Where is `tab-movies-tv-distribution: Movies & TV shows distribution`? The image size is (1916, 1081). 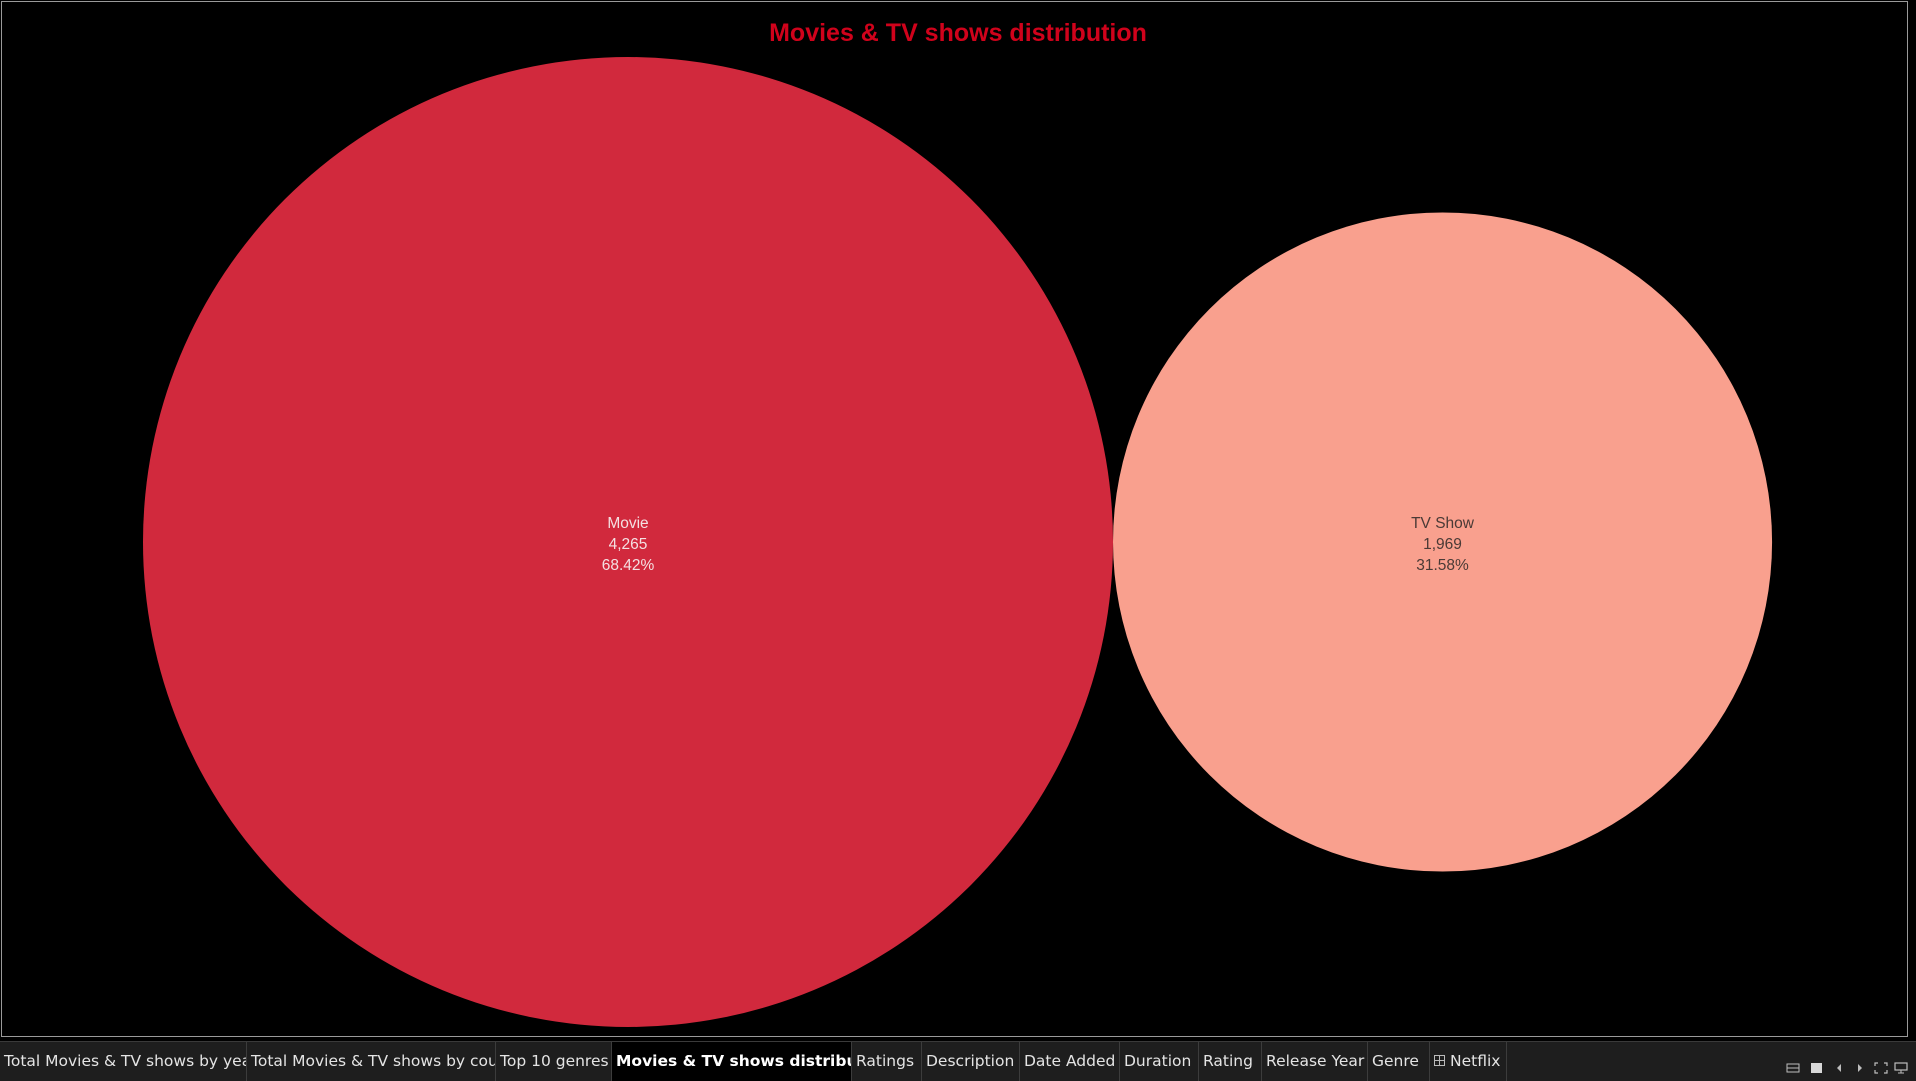 tab-movies-tv-distribution: Movies & TV shows distribution is located at coordinates (732, 1061).